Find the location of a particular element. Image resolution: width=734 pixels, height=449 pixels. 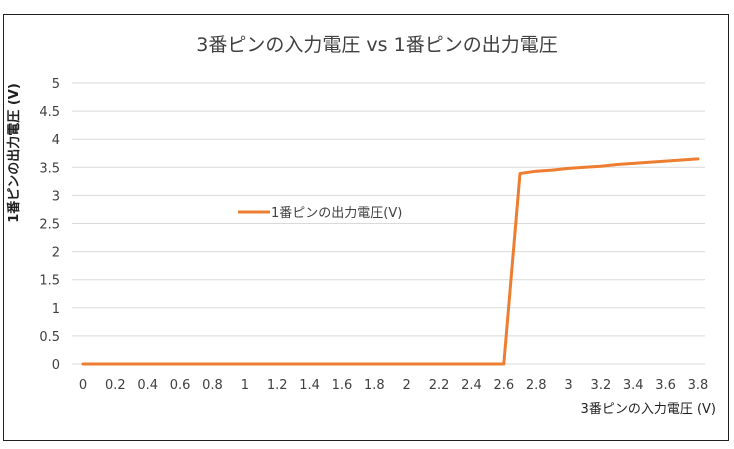

y-tick-label: 3.5 is located at coordinates (49, 168).